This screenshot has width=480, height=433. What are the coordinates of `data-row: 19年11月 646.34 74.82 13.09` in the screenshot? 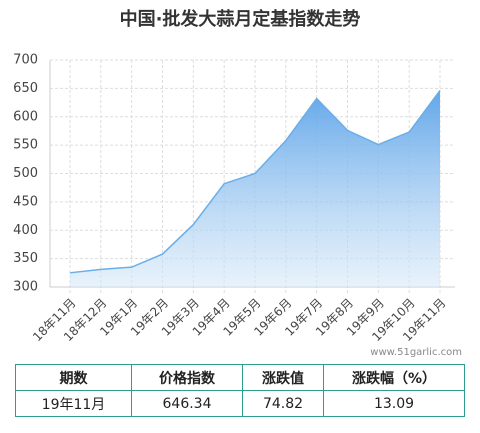 It's located at (240, 403).